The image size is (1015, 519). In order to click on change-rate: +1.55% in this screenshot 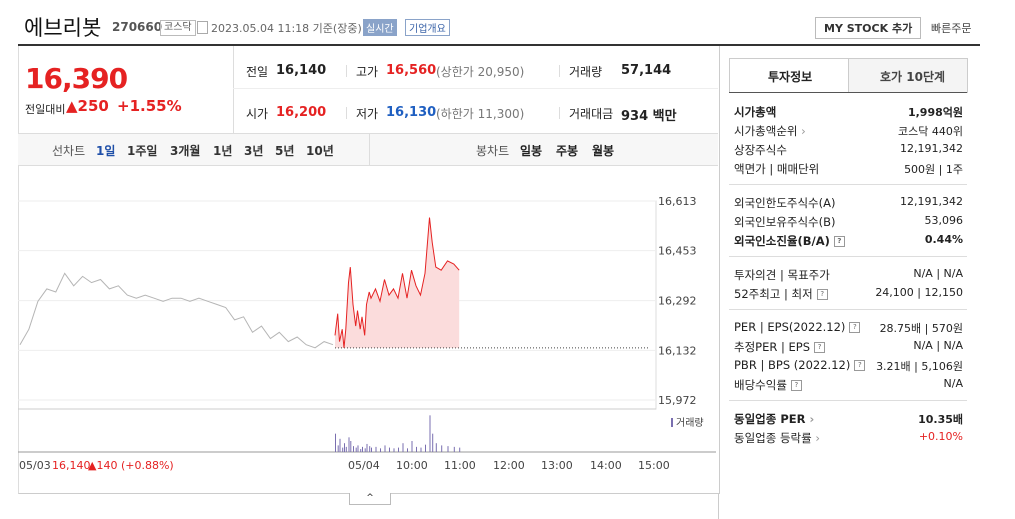, I will do `click(149, 106)`.